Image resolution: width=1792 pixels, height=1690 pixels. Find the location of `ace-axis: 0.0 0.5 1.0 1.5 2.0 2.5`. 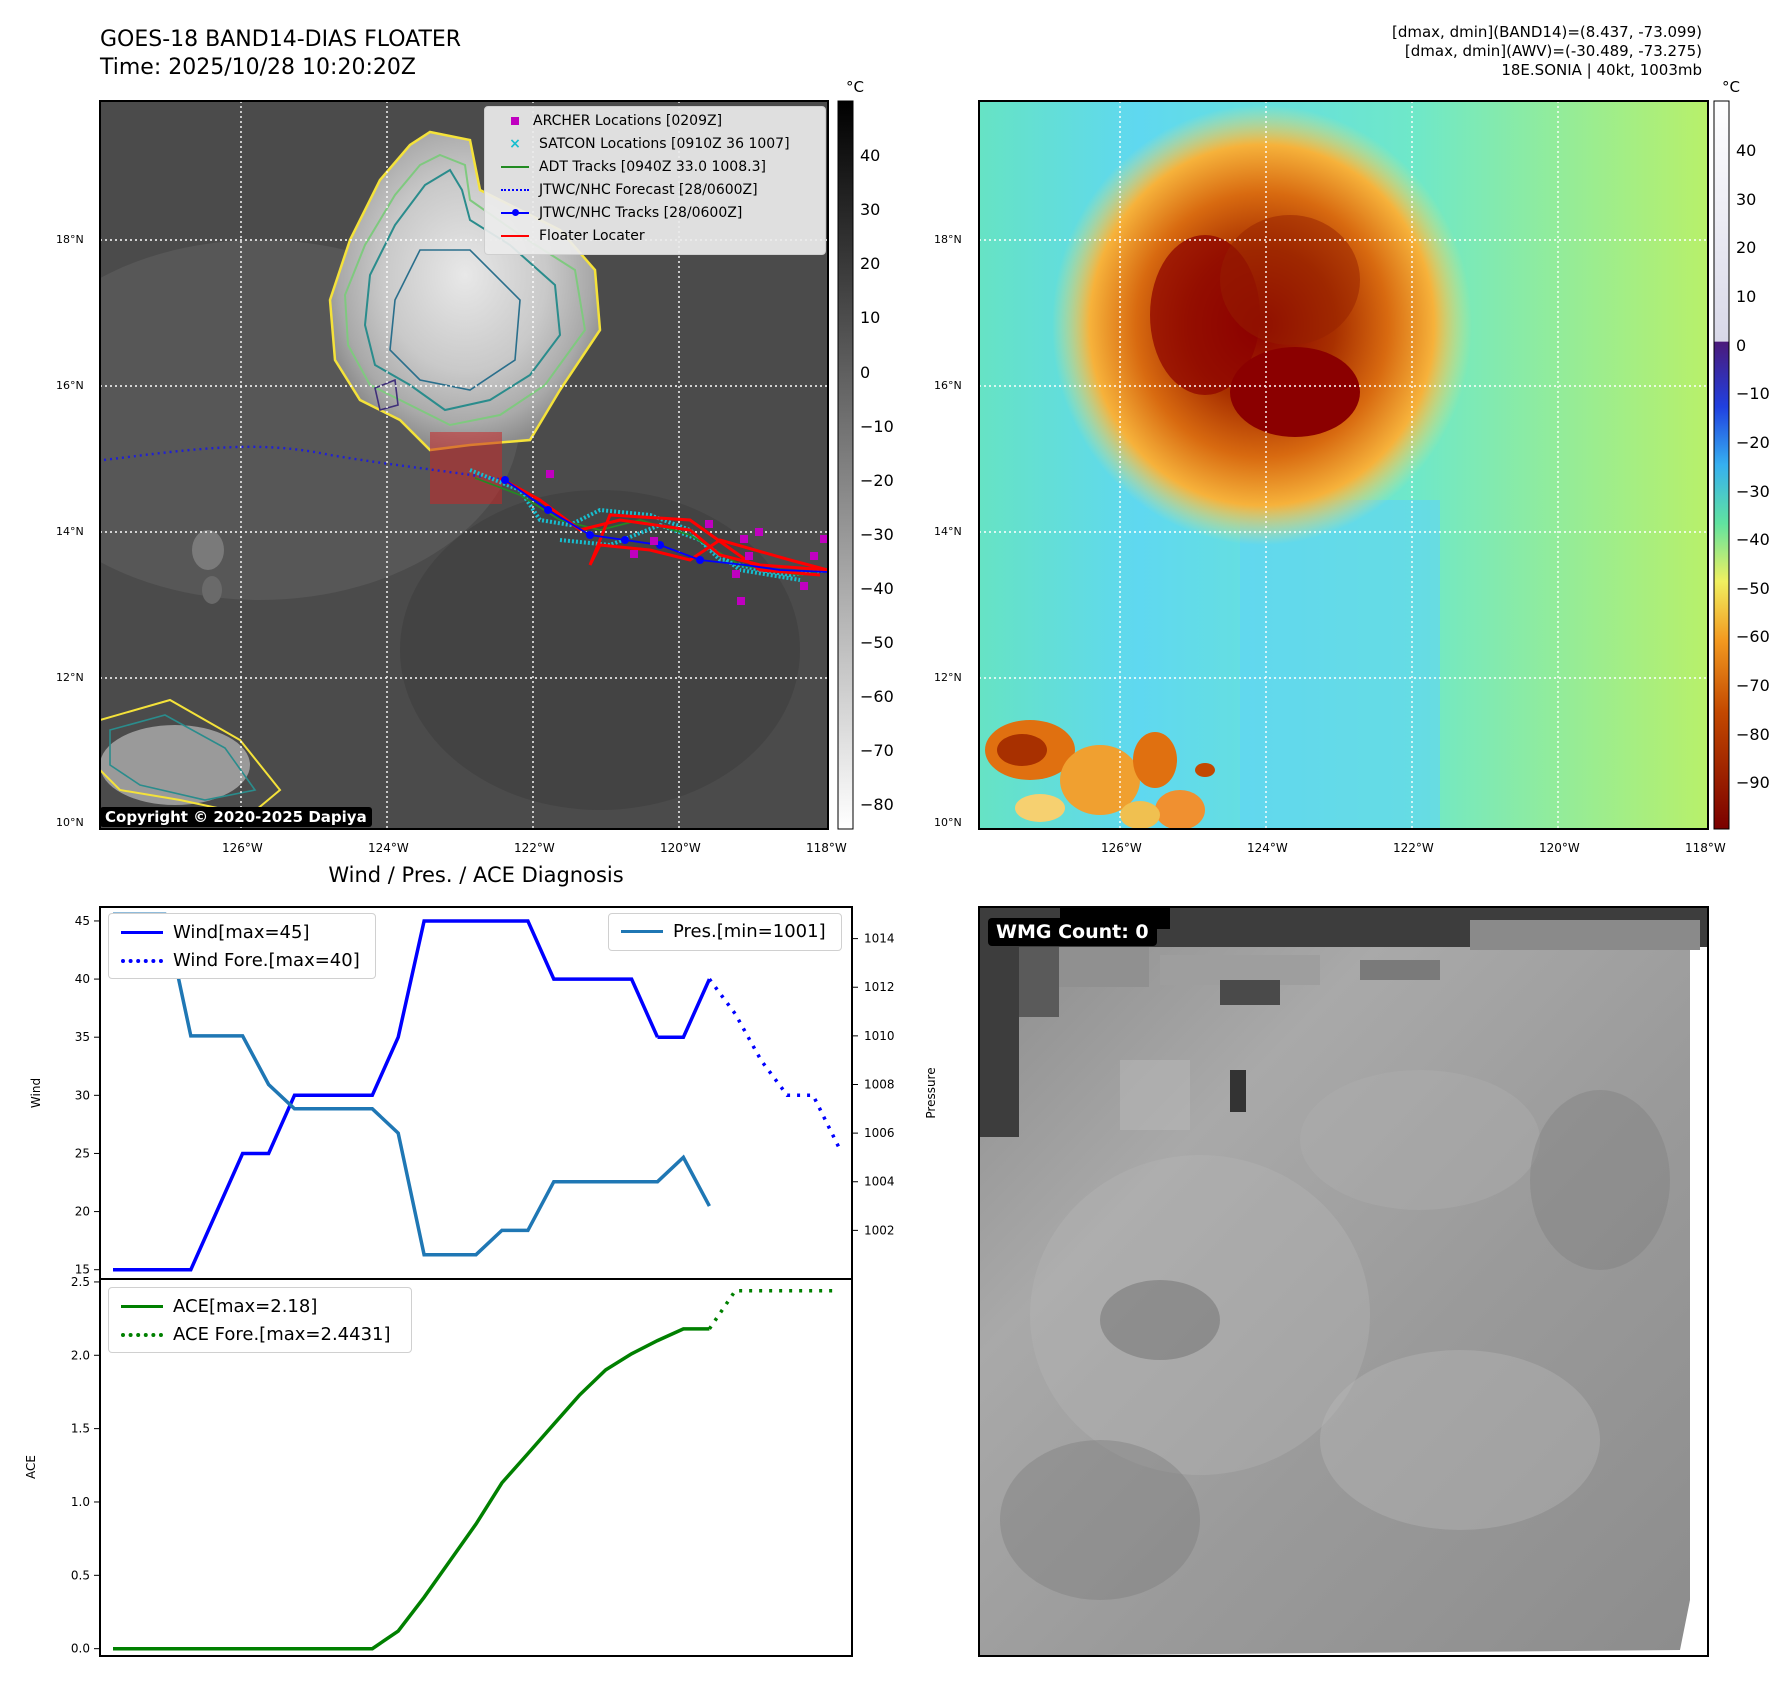

ace-axis: 0.0 0.5 1.0 1.5 2.0 2.5 is located at coordinates (85, 1465).